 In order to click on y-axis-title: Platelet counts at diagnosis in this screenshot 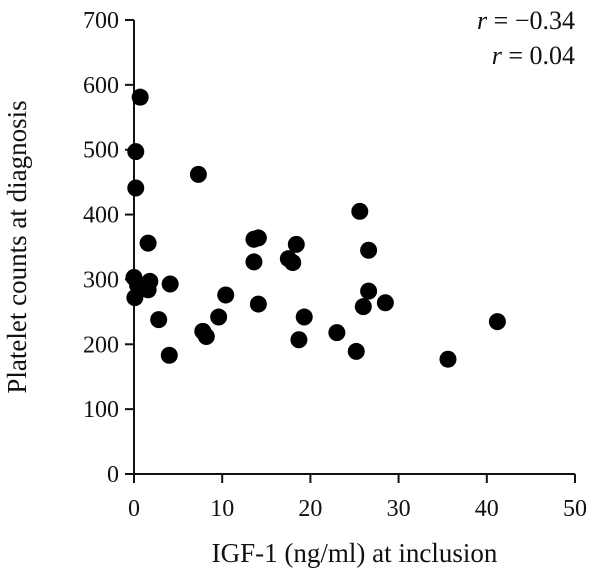, I will do `click(17, 246)`.